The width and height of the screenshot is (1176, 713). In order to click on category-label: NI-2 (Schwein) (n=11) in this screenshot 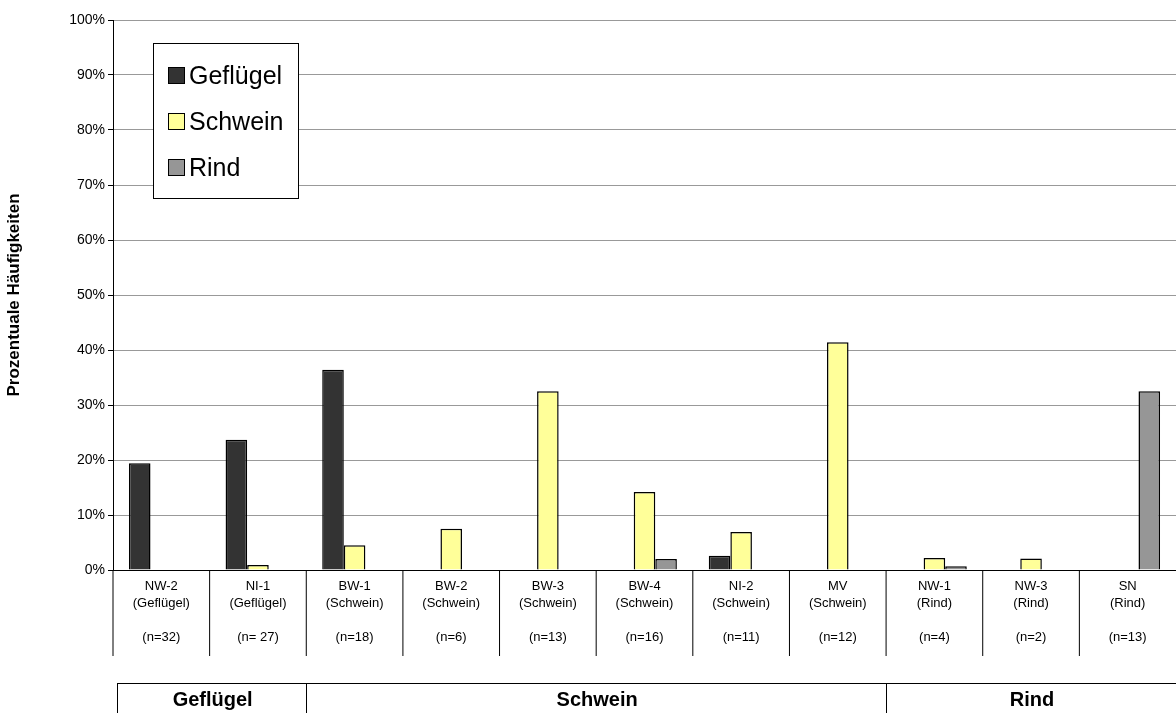, I will do `click(741, 611)`.